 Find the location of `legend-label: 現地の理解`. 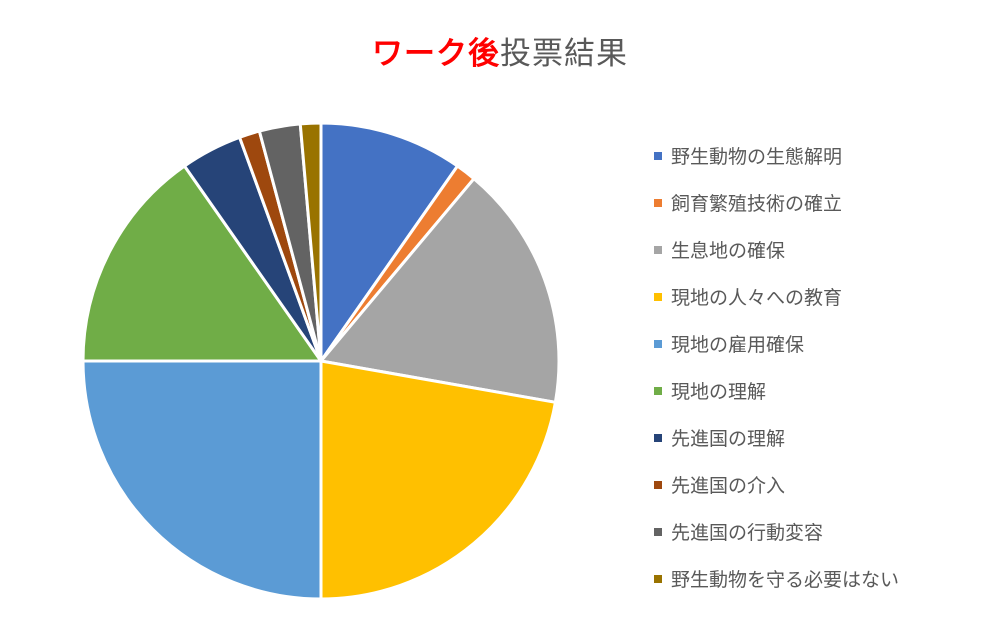

legend-label: 現地の理解 is located at coordinates (719, 392).